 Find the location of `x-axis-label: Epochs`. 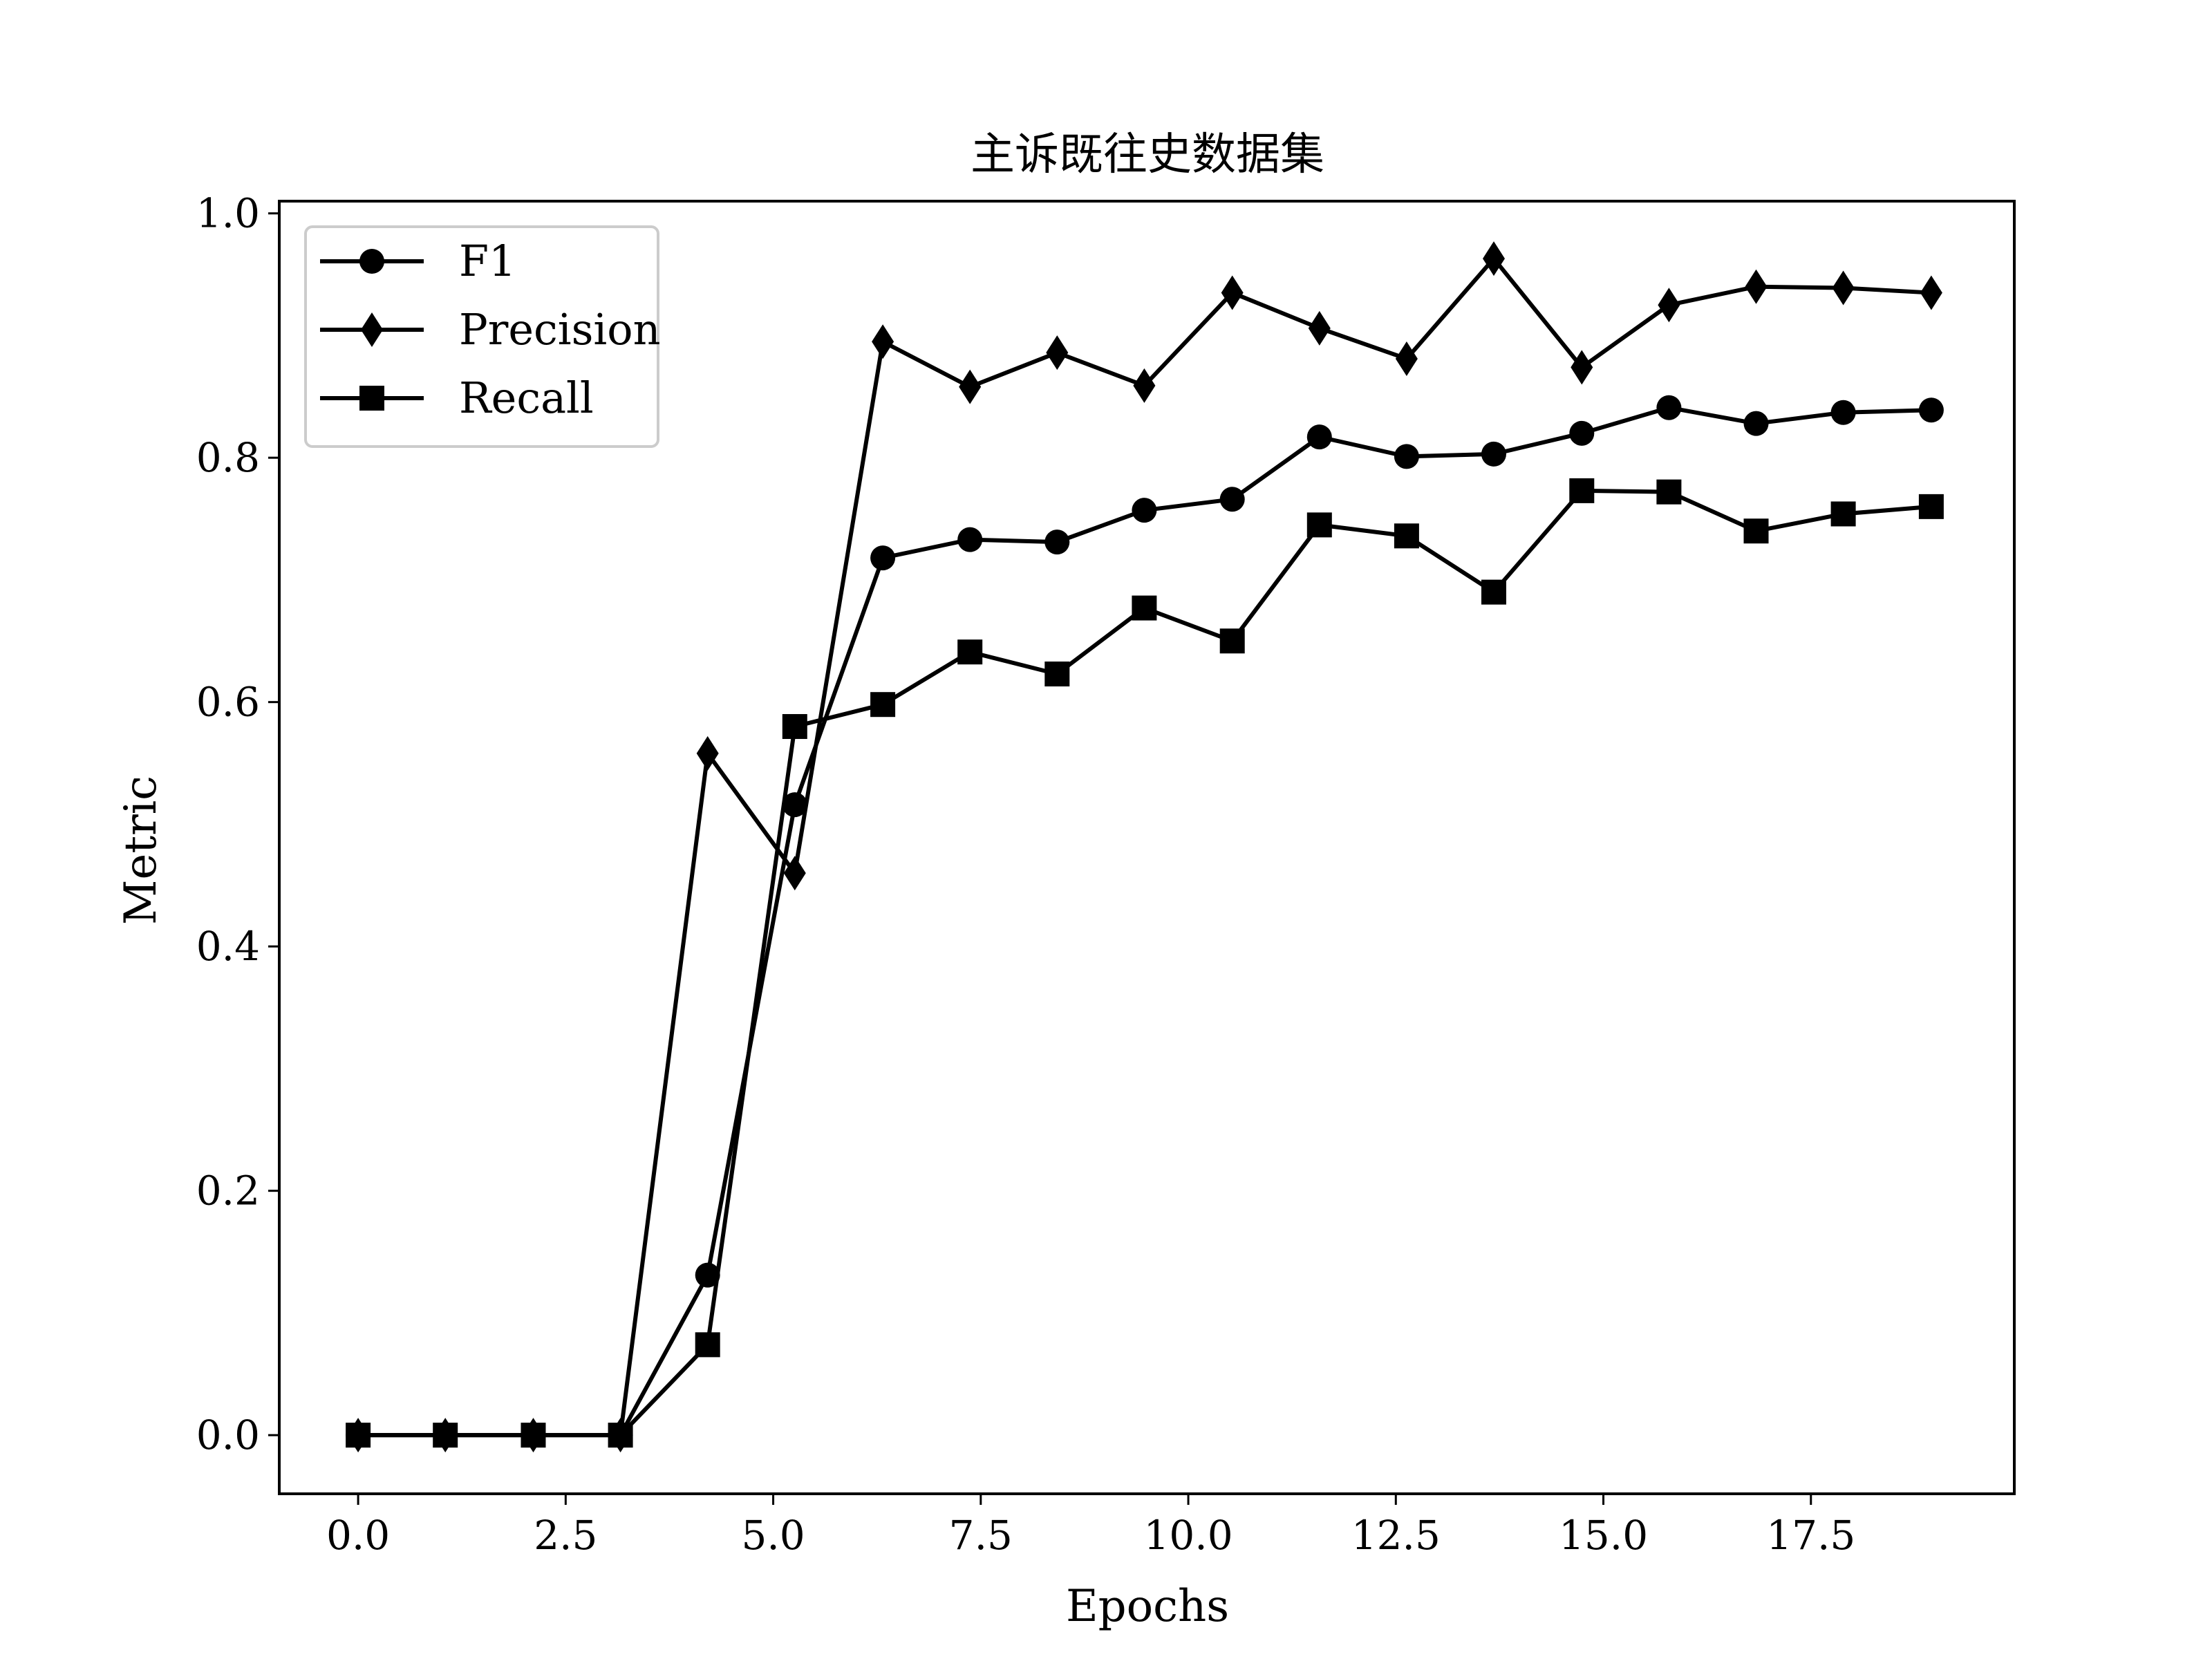

x-axis-label: Epochs is located at coordinates (1147, 1606).